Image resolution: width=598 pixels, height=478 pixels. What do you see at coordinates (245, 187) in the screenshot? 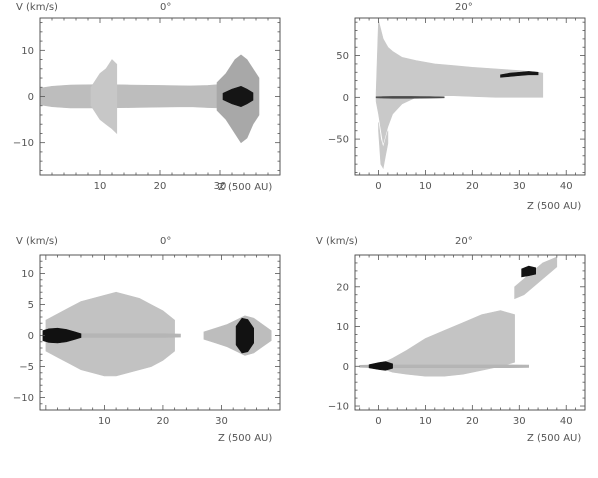
I see `xlabel-top-left: Z (500 AU)` at bounding box center [245, 187].